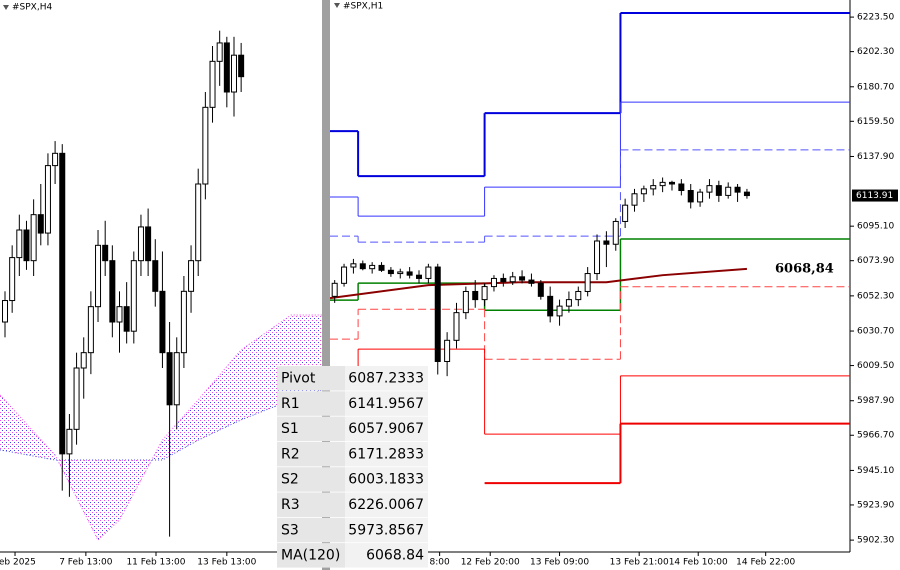 The height and width of the screenshot is (570, 900). Describe the element at coordinates (290, 454) in the screenshot. I see `table-label: R2` at that location.